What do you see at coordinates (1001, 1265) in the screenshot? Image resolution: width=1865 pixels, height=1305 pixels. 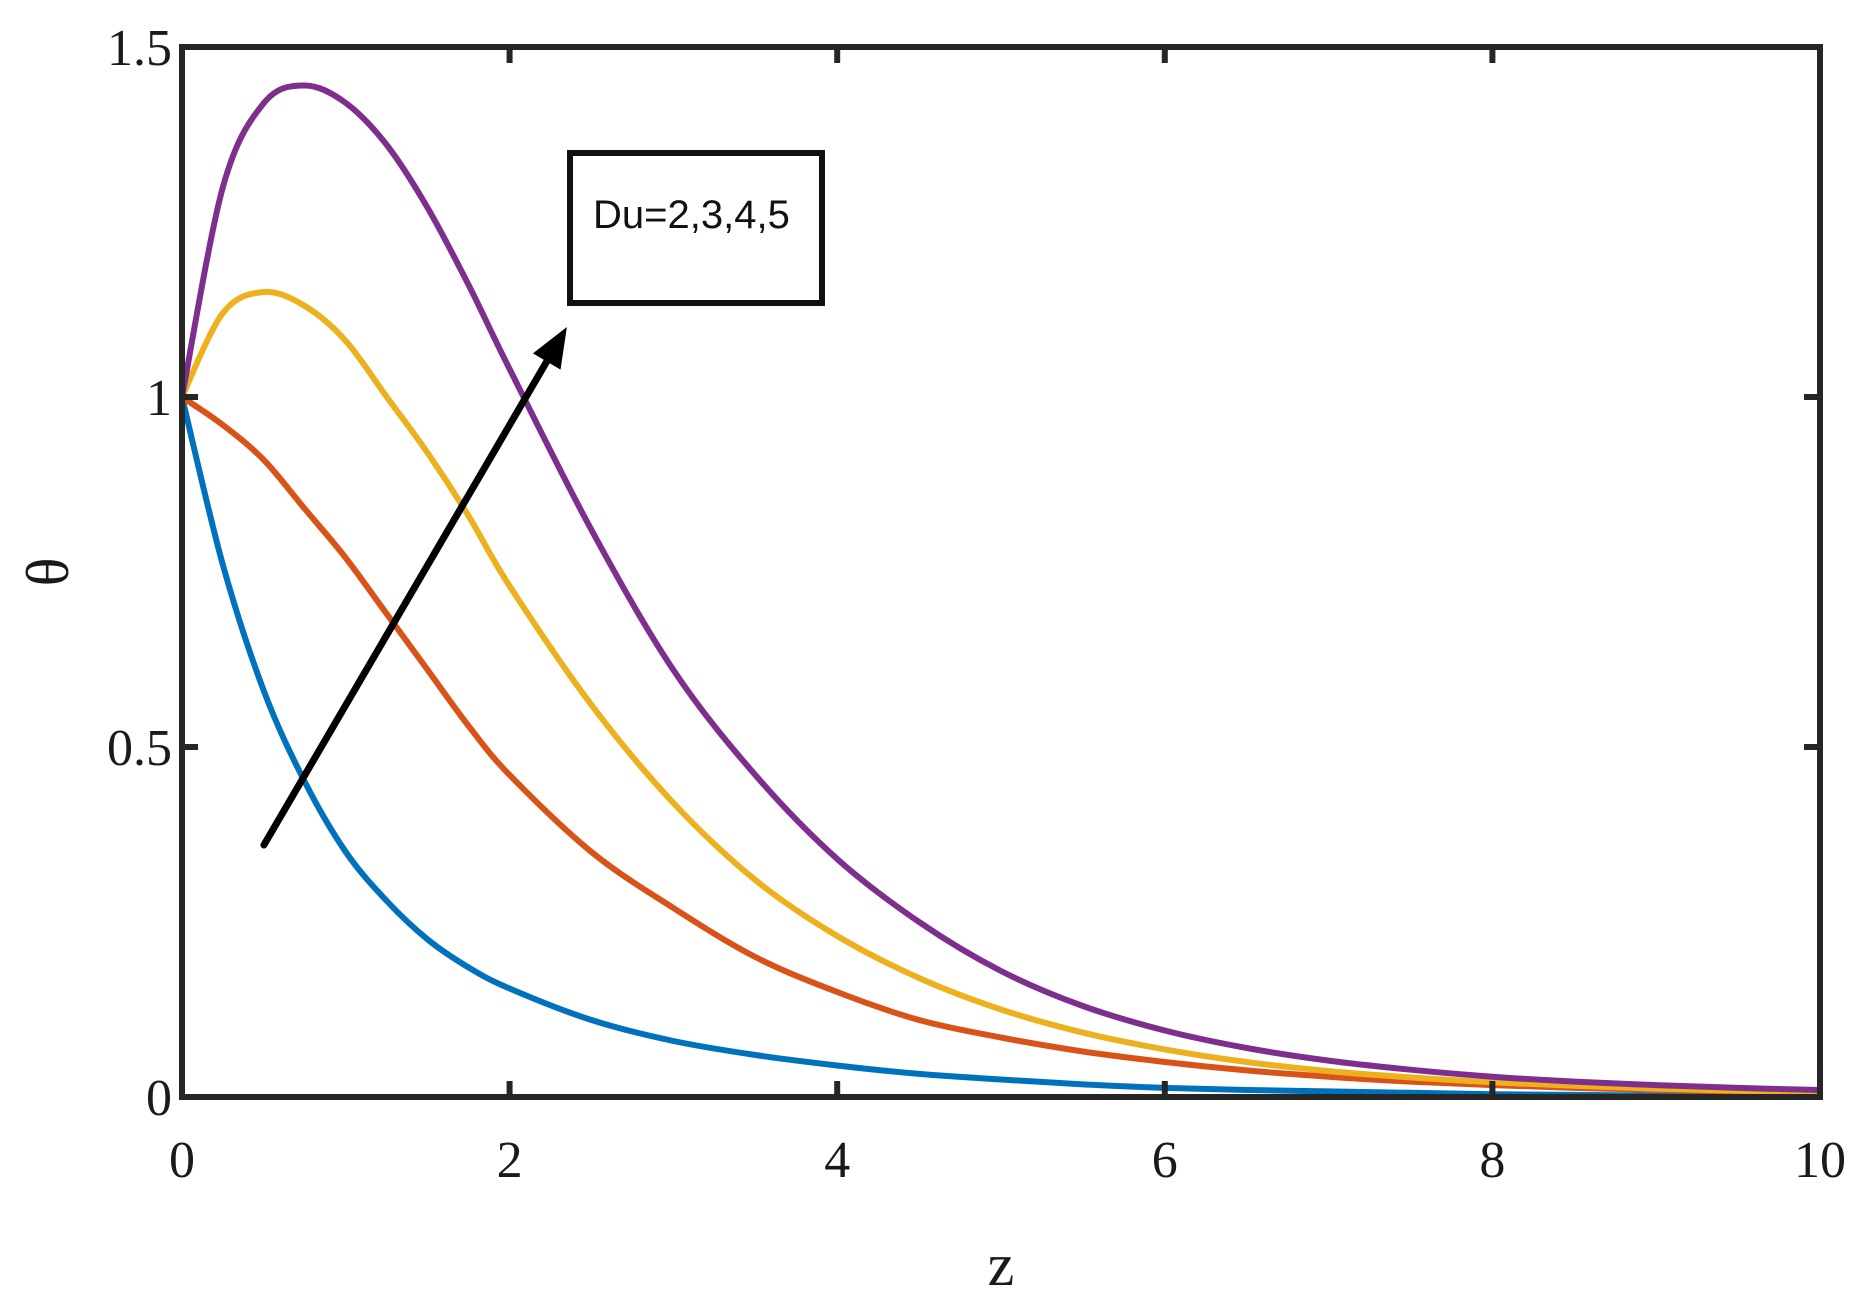 I see `x-axis-title: z` at bounding box center [1001, 1265].